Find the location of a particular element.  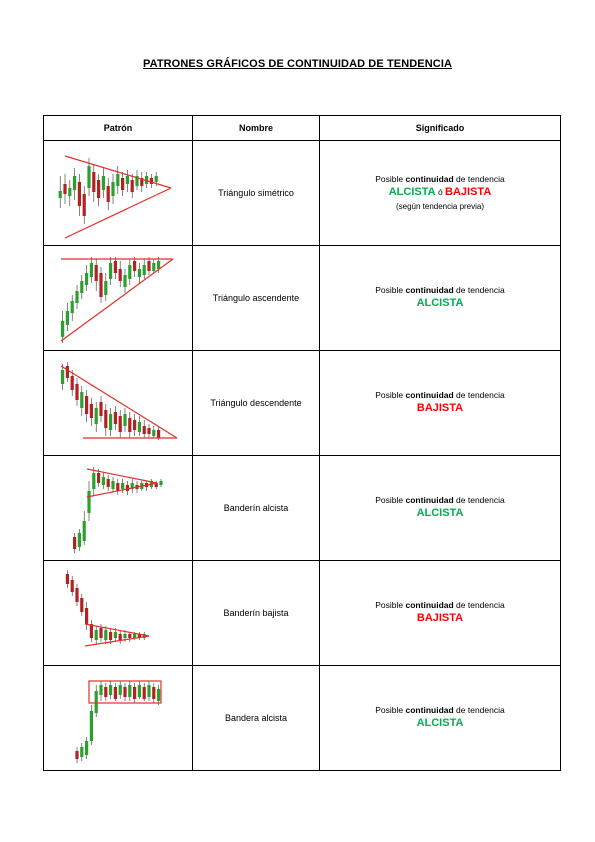

pattern-name: Bandera alcista is located at coordinates (256, 718).